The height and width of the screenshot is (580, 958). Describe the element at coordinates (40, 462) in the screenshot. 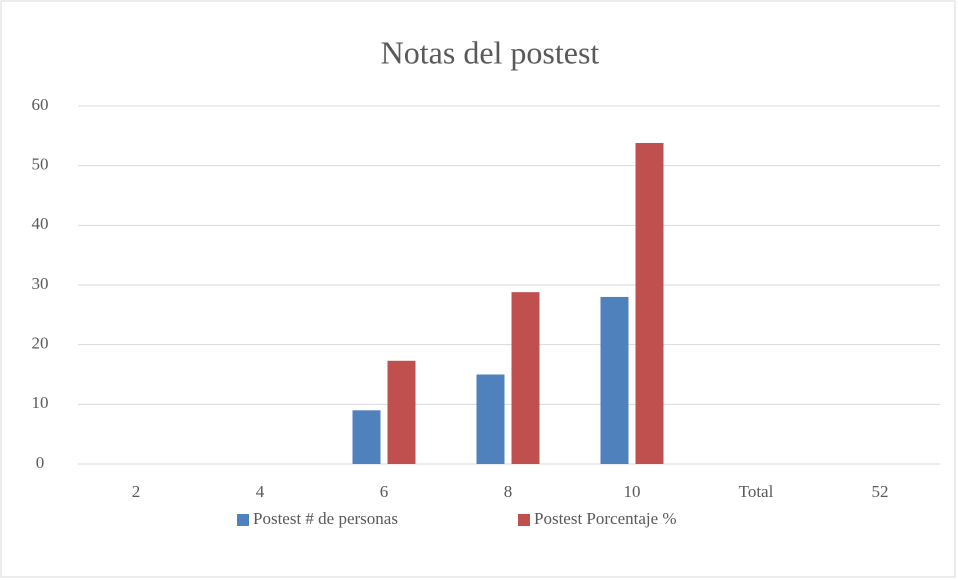

I see `y-tick-label: 0` at that location.